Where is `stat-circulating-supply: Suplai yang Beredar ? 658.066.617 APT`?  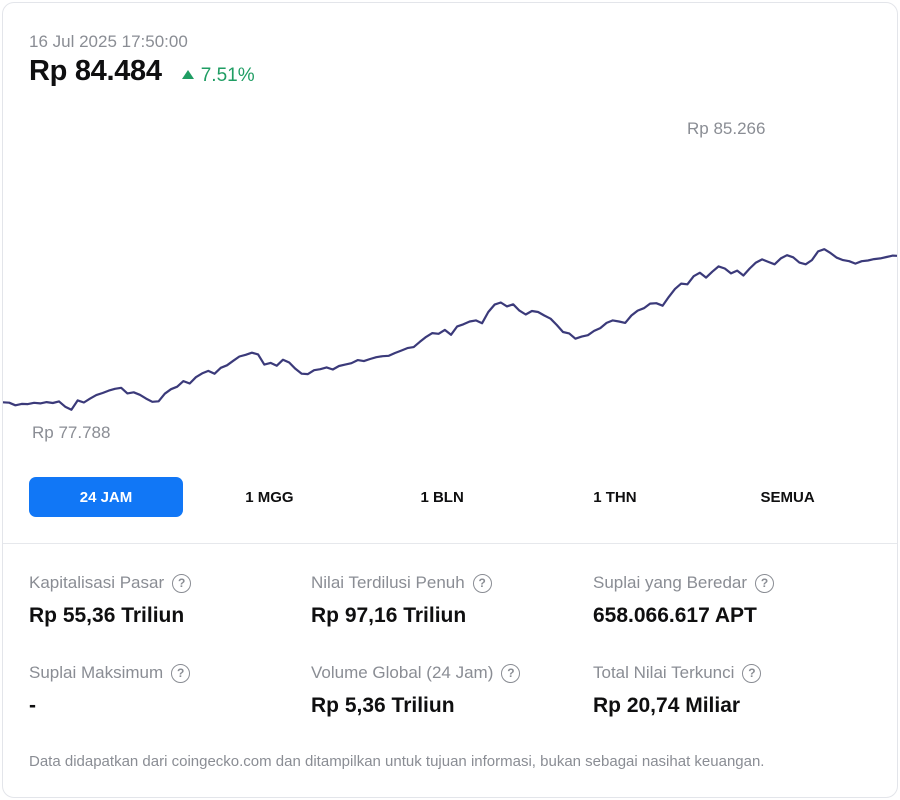
stat-circulating-supply: Suplai yang Beredar ? 658.066.617 APT is located at coordinates (728, 600).